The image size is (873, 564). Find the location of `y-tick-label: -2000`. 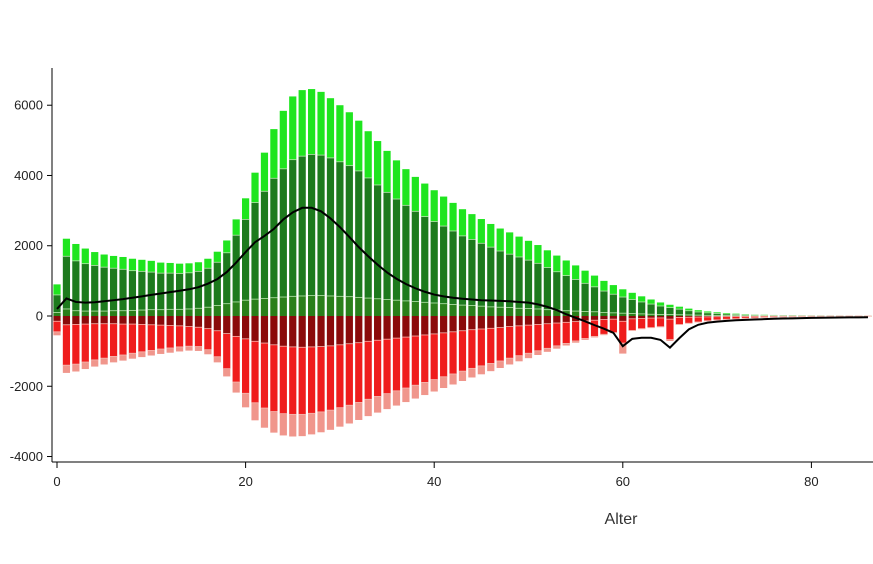

y-tick-label: -2000 is located at coordinates (26, 386).